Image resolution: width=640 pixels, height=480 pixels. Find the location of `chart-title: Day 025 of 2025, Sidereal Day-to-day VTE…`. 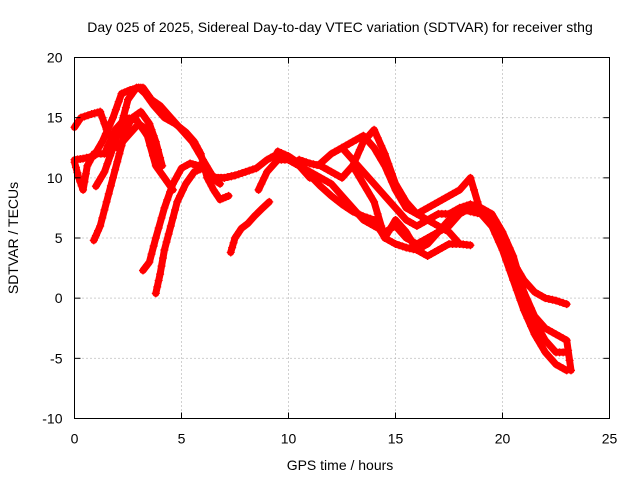

chart-title: Day 025 of 2025, Sidereal Day-to-day VTE… is located at coordinates (340, 27).